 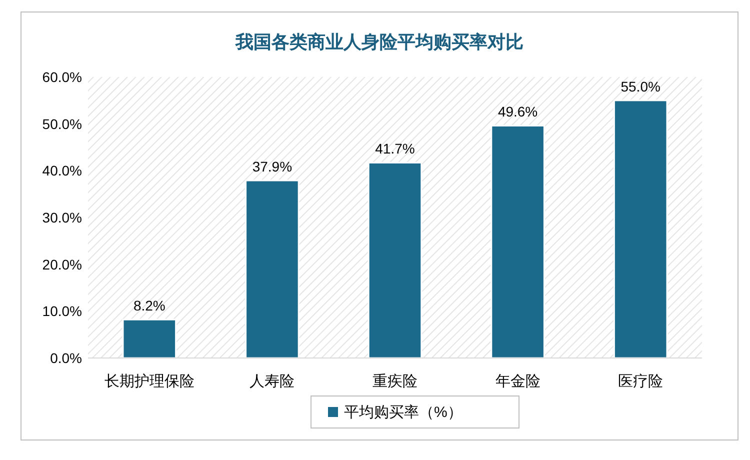 What do you see at coordinates (62, 124) in the screenshot?
I see `y-tick-label: 50.0%` at bounding box center [62, 124].